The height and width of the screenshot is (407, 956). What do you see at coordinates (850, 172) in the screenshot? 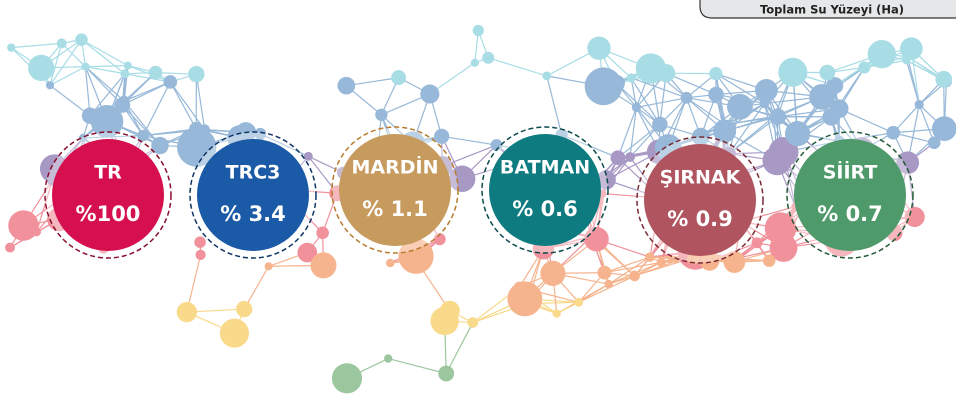
I see `item-name: SİİRT` at bounding box center [850, 172].